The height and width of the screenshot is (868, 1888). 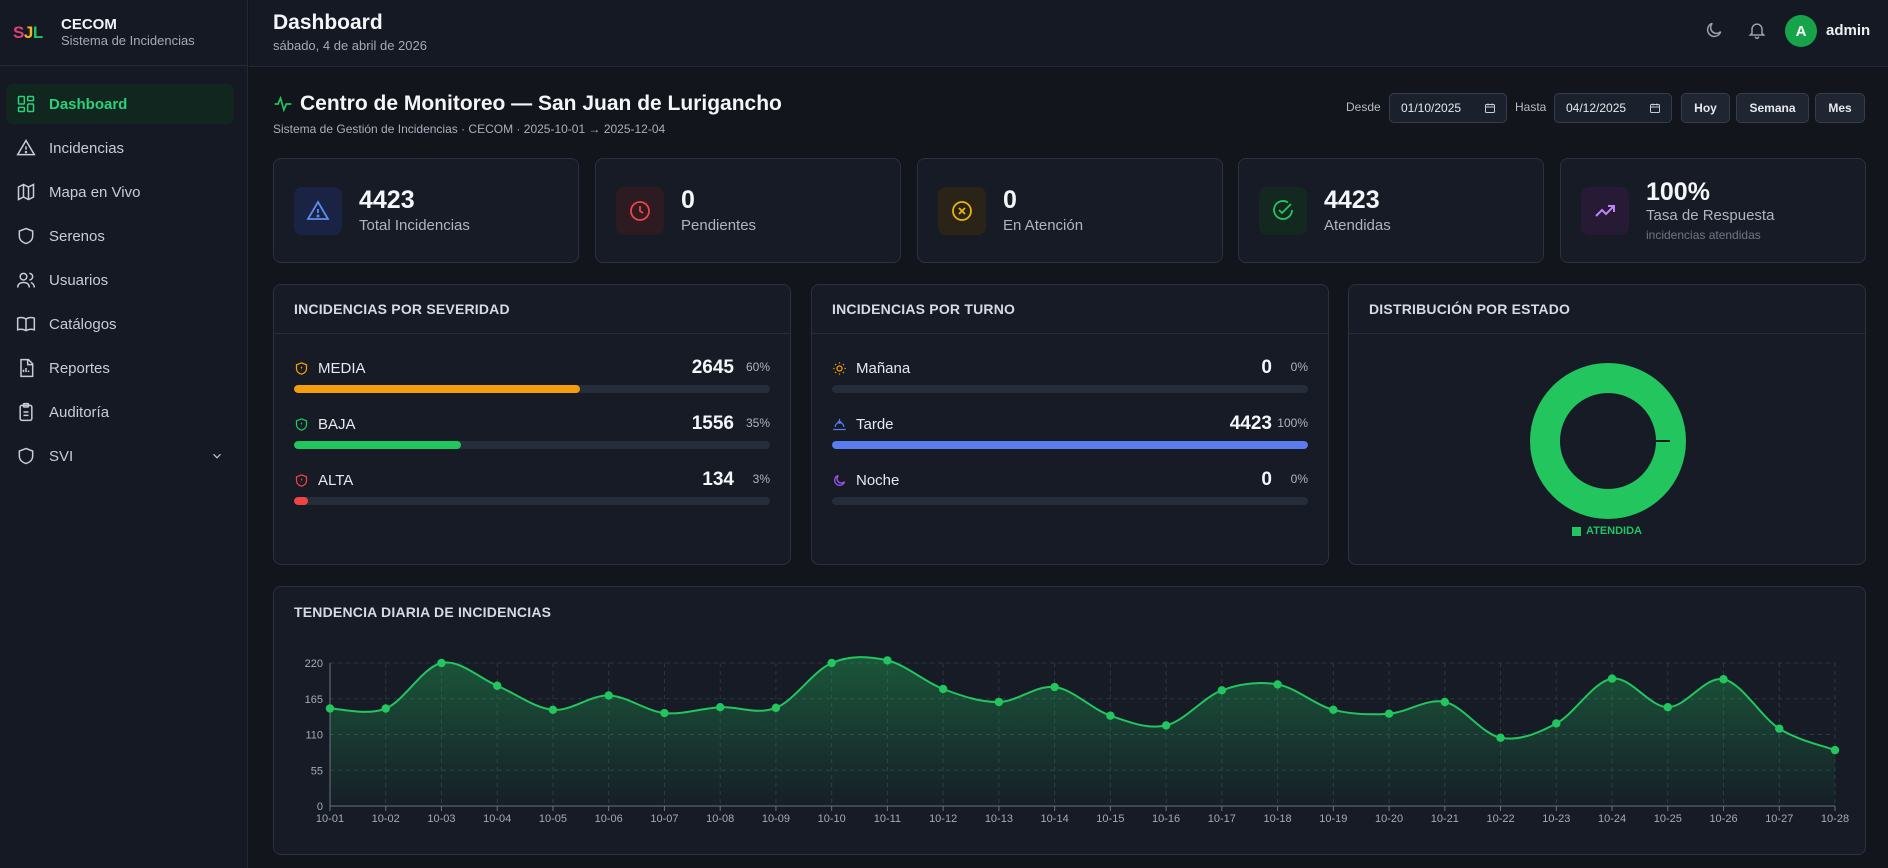 What do you see at coordinates (1556, 819) in the screenshot?
I see `x-tick-label: 10-23` at bounding box center [1556, 819].